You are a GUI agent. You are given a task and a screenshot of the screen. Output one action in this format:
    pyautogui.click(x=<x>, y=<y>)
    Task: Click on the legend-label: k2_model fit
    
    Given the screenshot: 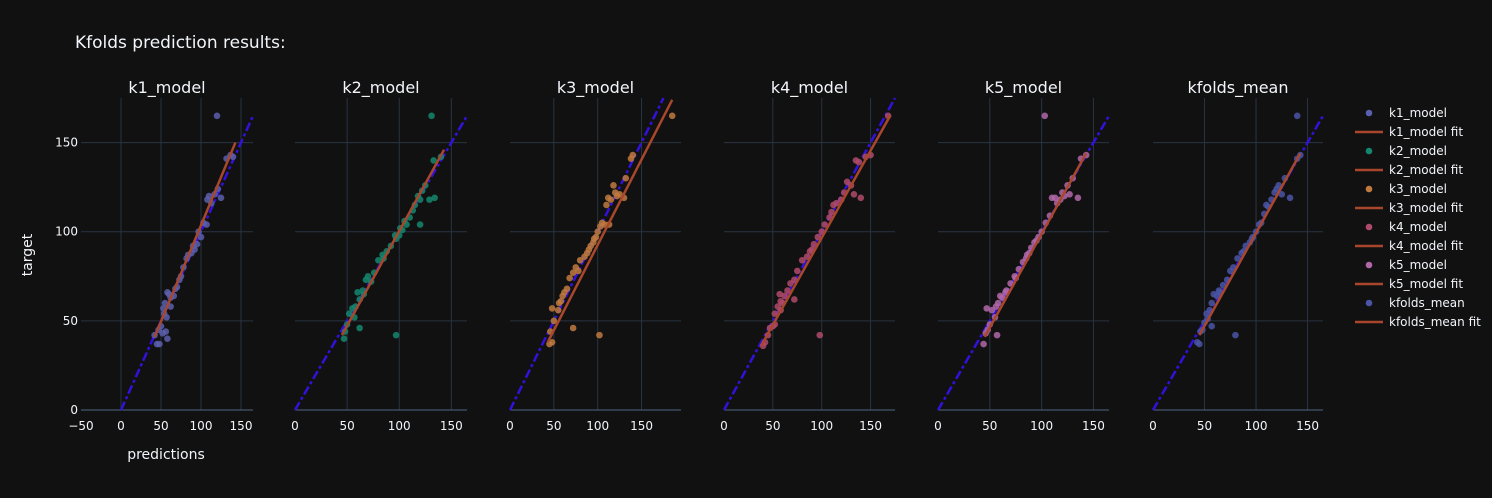 What is the action you would take?
    pyautogui.click(x=1426, y=170)
    